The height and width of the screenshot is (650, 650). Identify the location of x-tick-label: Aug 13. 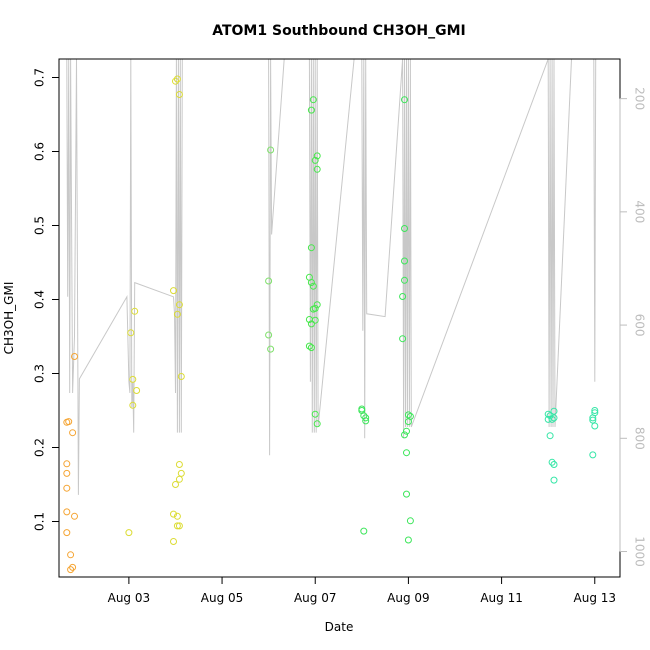
(595, 598).